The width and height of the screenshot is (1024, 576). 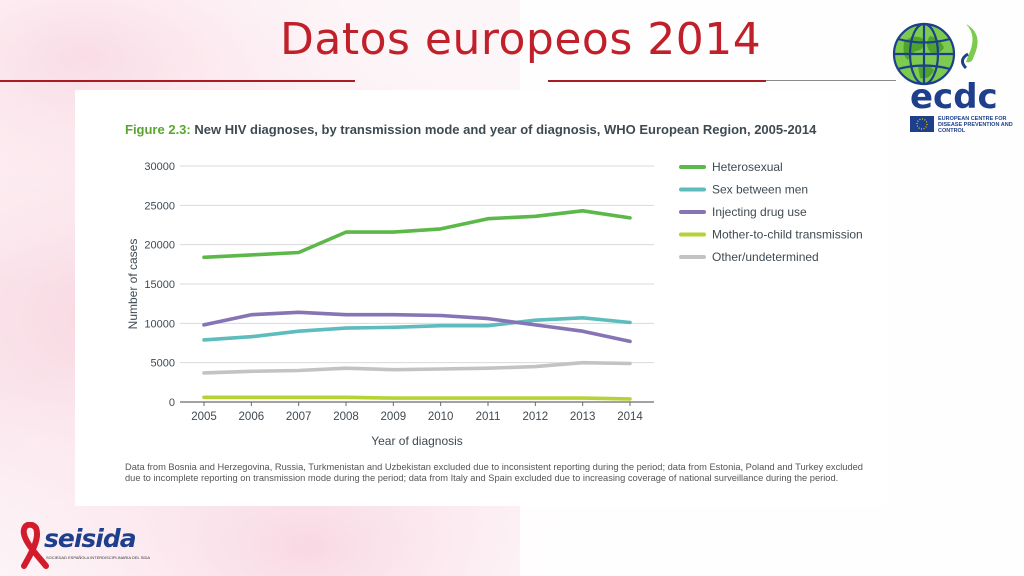 I want to click on title-rule-right, so click(x=657, y=81).